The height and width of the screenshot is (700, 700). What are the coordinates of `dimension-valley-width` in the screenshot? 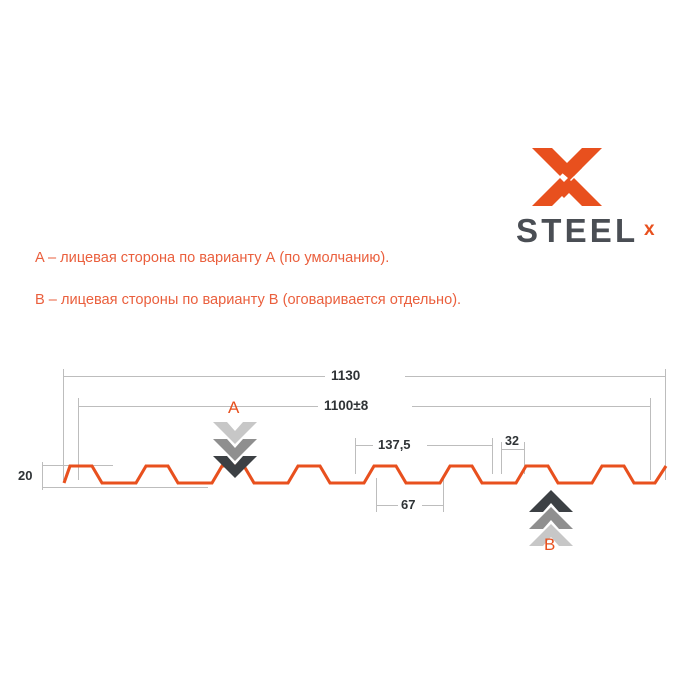 It's located at (410, 495).